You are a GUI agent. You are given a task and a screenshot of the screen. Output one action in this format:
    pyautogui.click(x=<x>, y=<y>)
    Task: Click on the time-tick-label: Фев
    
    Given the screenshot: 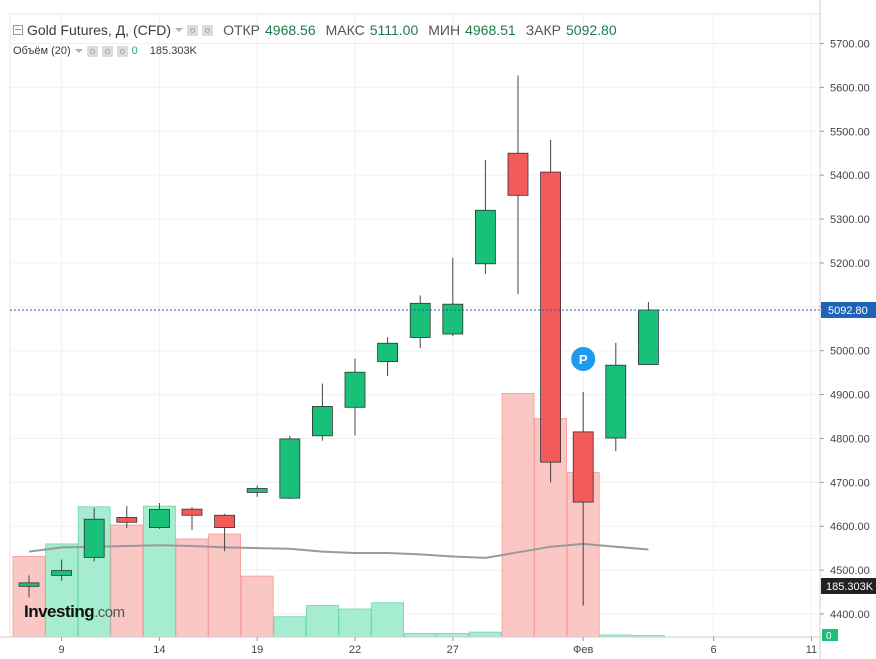 What is the action you would take?
    pyautogui.click(x=583, y=650)
    